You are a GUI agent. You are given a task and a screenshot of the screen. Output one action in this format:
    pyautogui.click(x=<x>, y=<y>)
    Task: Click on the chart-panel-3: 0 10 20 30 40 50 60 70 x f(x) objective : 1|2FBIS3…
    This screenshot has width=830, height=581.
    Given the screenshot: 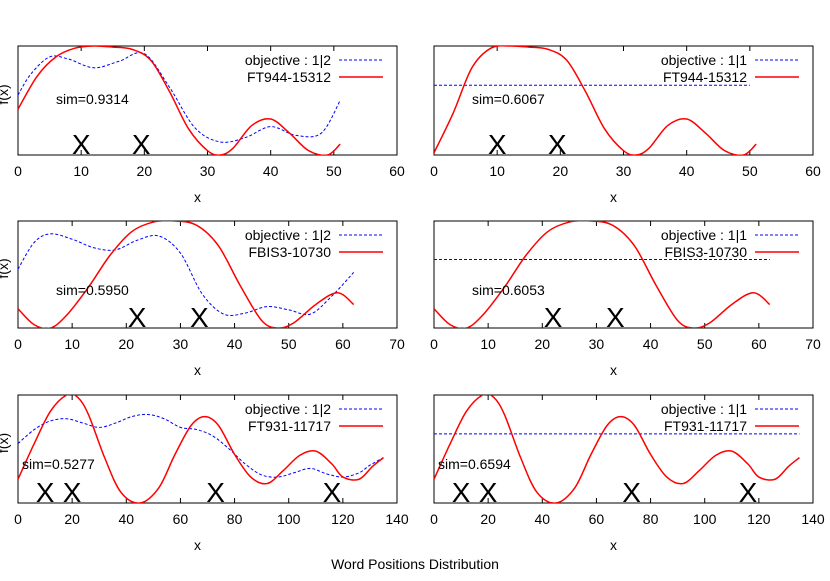 What is the action you would take?
    pyautogui.click(x=202, y=299)
    